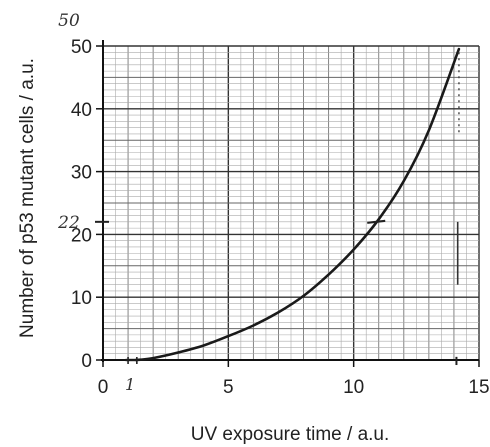  Describe the element at coordinates (86, 361) in the screenshot. I see `y-tick-label: 0` at that location.